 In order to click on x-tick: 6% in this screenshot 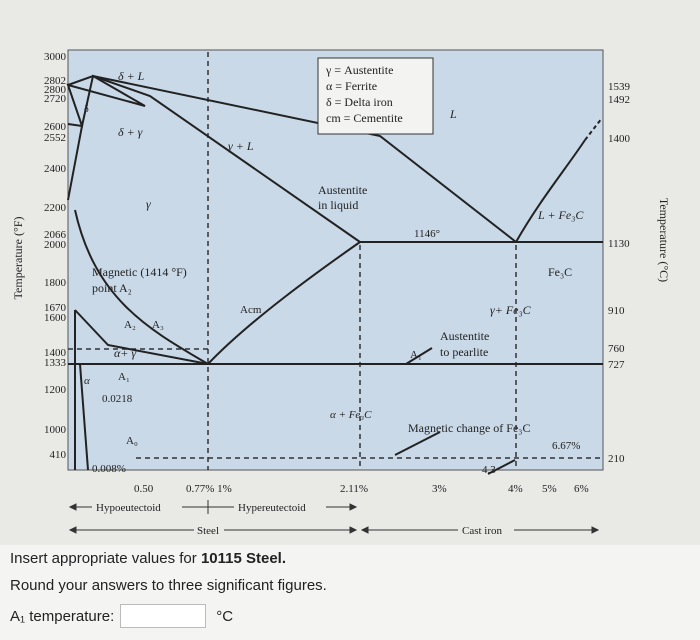, I will do `click(581, 489)`.